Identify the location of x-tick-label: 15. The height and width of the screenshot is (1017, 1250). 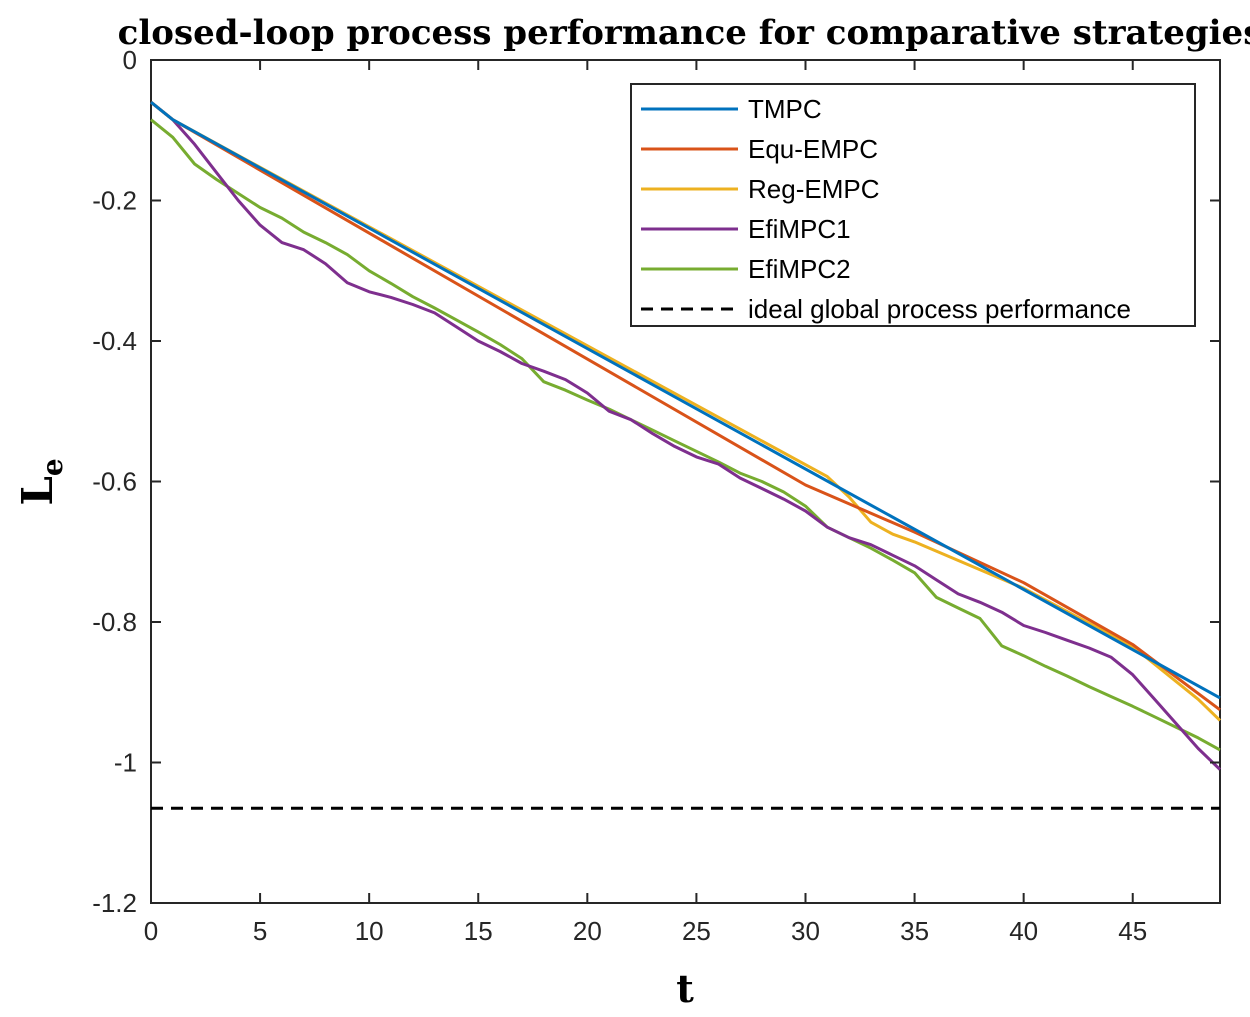
(478, 931).